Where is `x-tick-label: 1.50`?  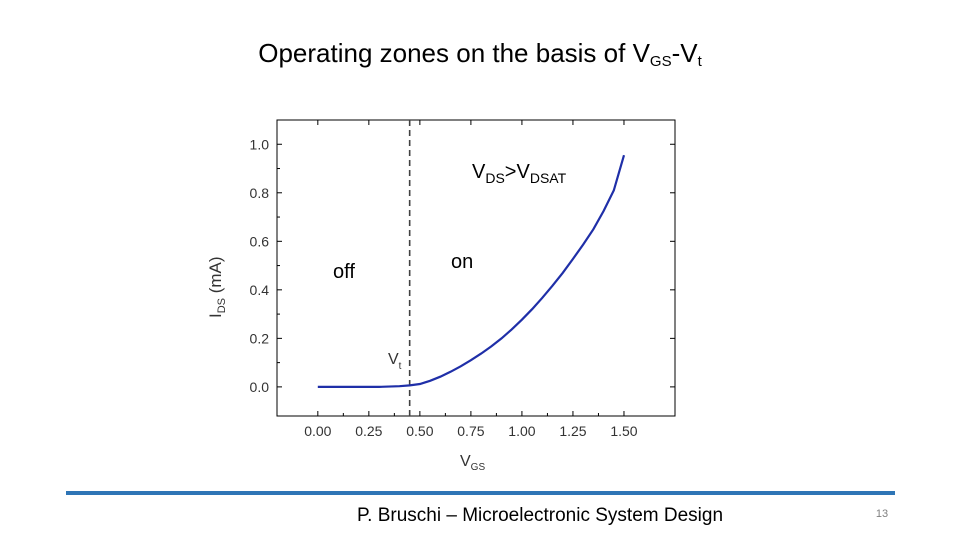 x-tick-label: 1.50 is located at coordinates (623, 431).